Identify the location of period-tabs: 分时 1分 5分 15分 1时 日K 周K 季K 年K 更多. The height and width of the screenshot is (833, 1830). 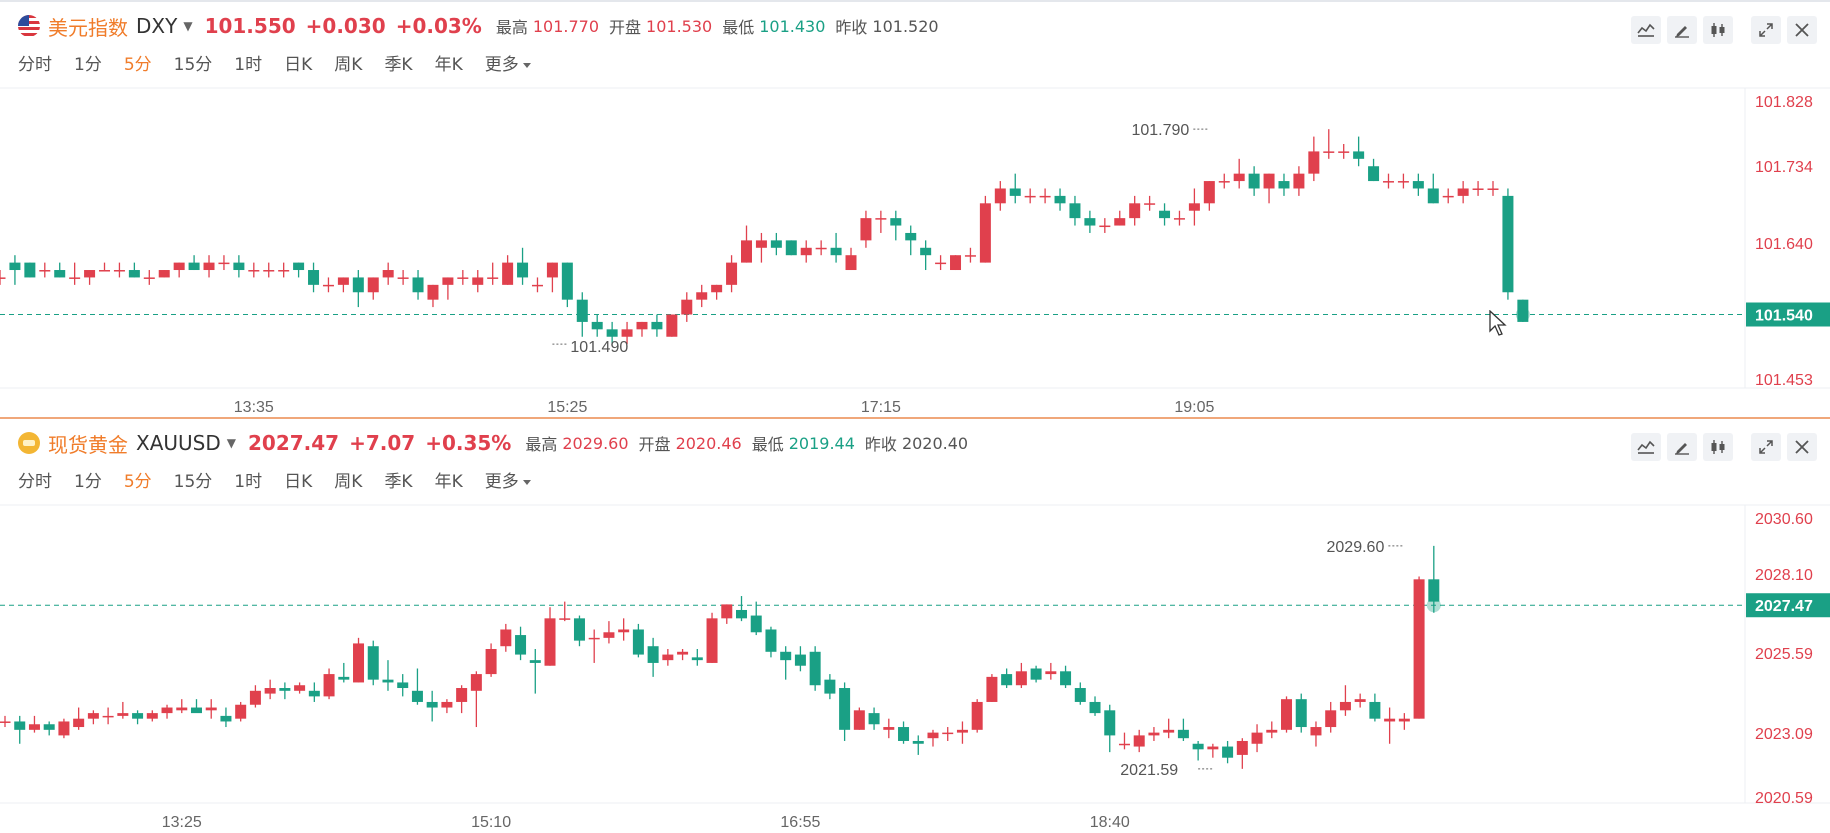
(285, 62).